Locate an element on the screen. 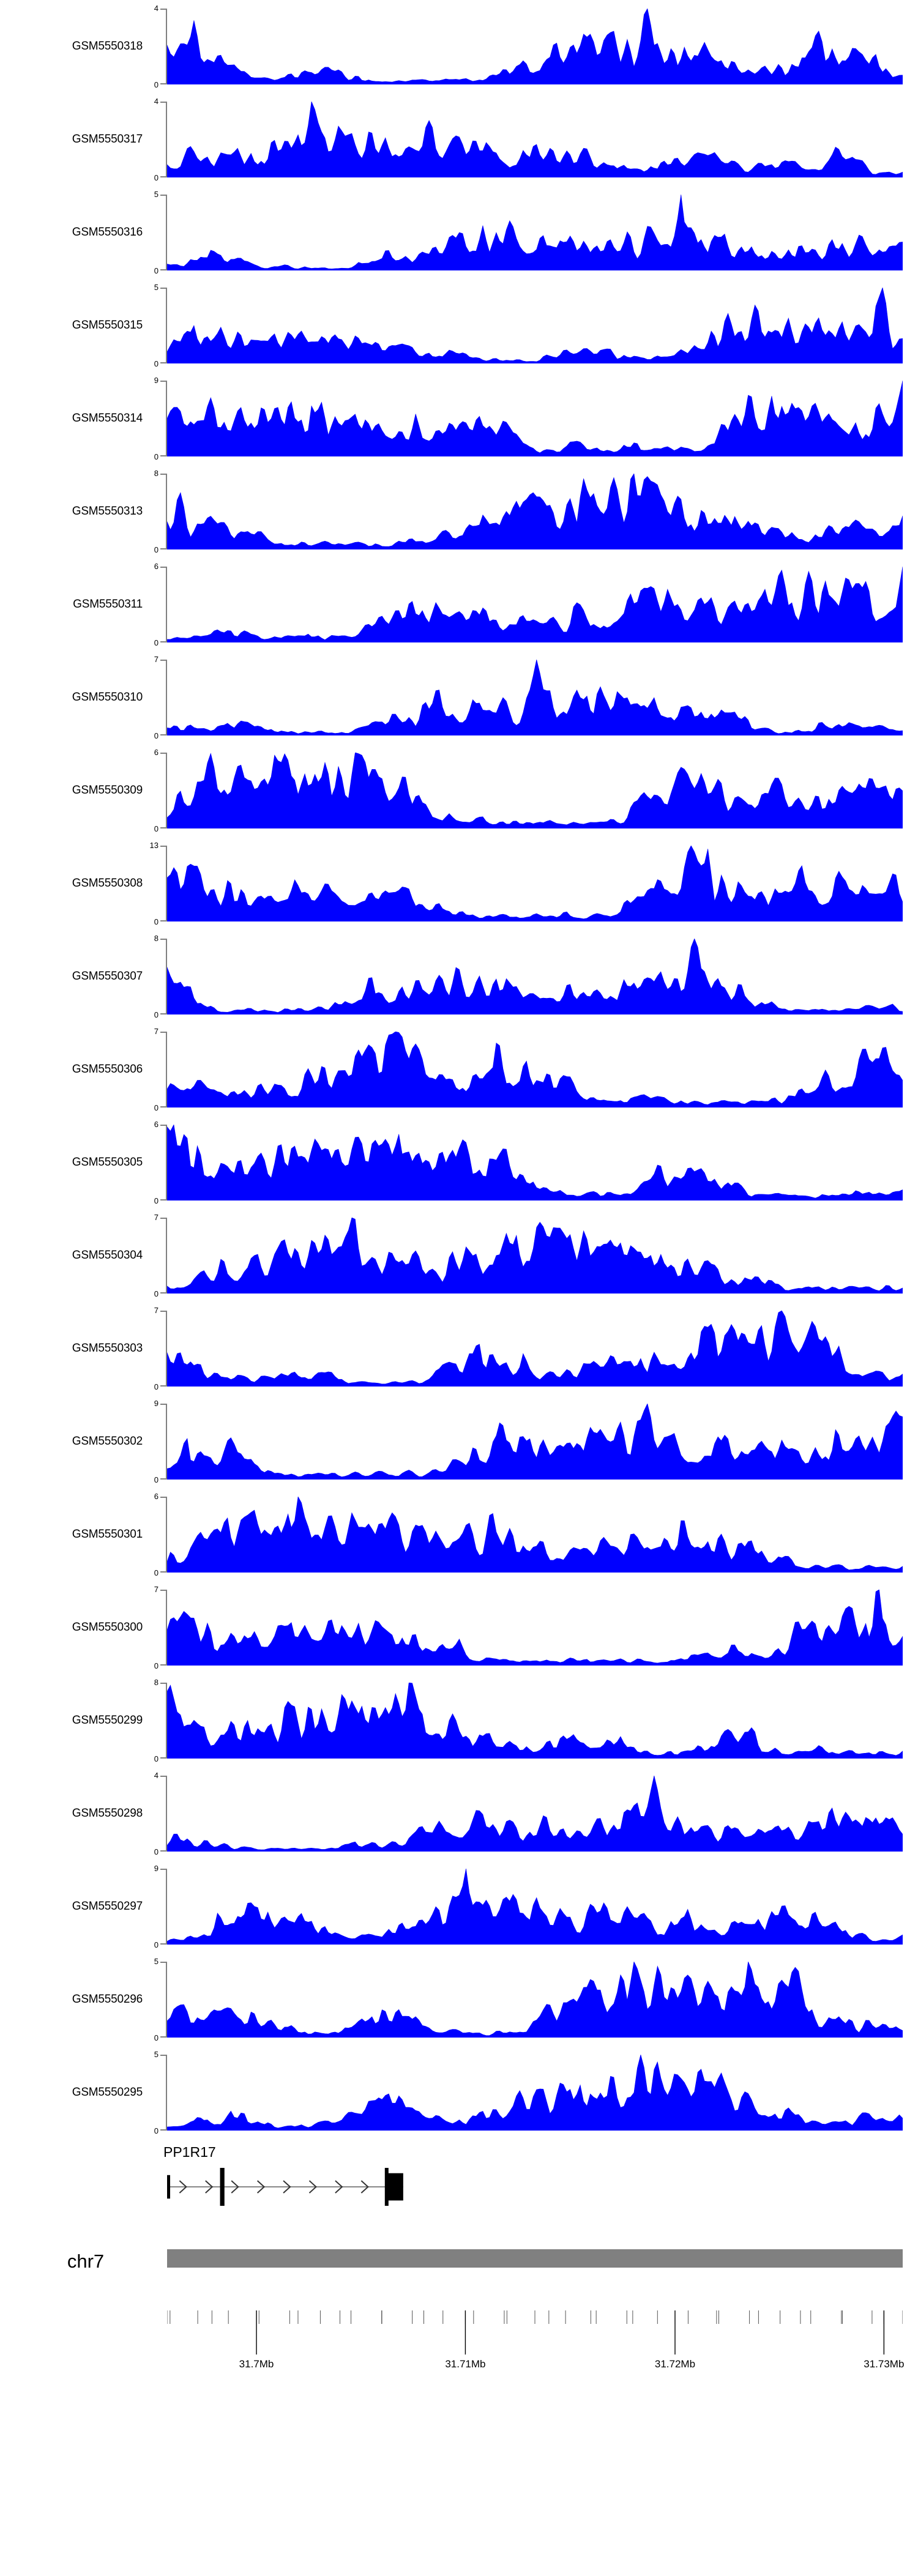 Image resolution: width=918 pixels, height=2576 pixels. track-label: GSM5550307 is located at coordinates (107, 976).